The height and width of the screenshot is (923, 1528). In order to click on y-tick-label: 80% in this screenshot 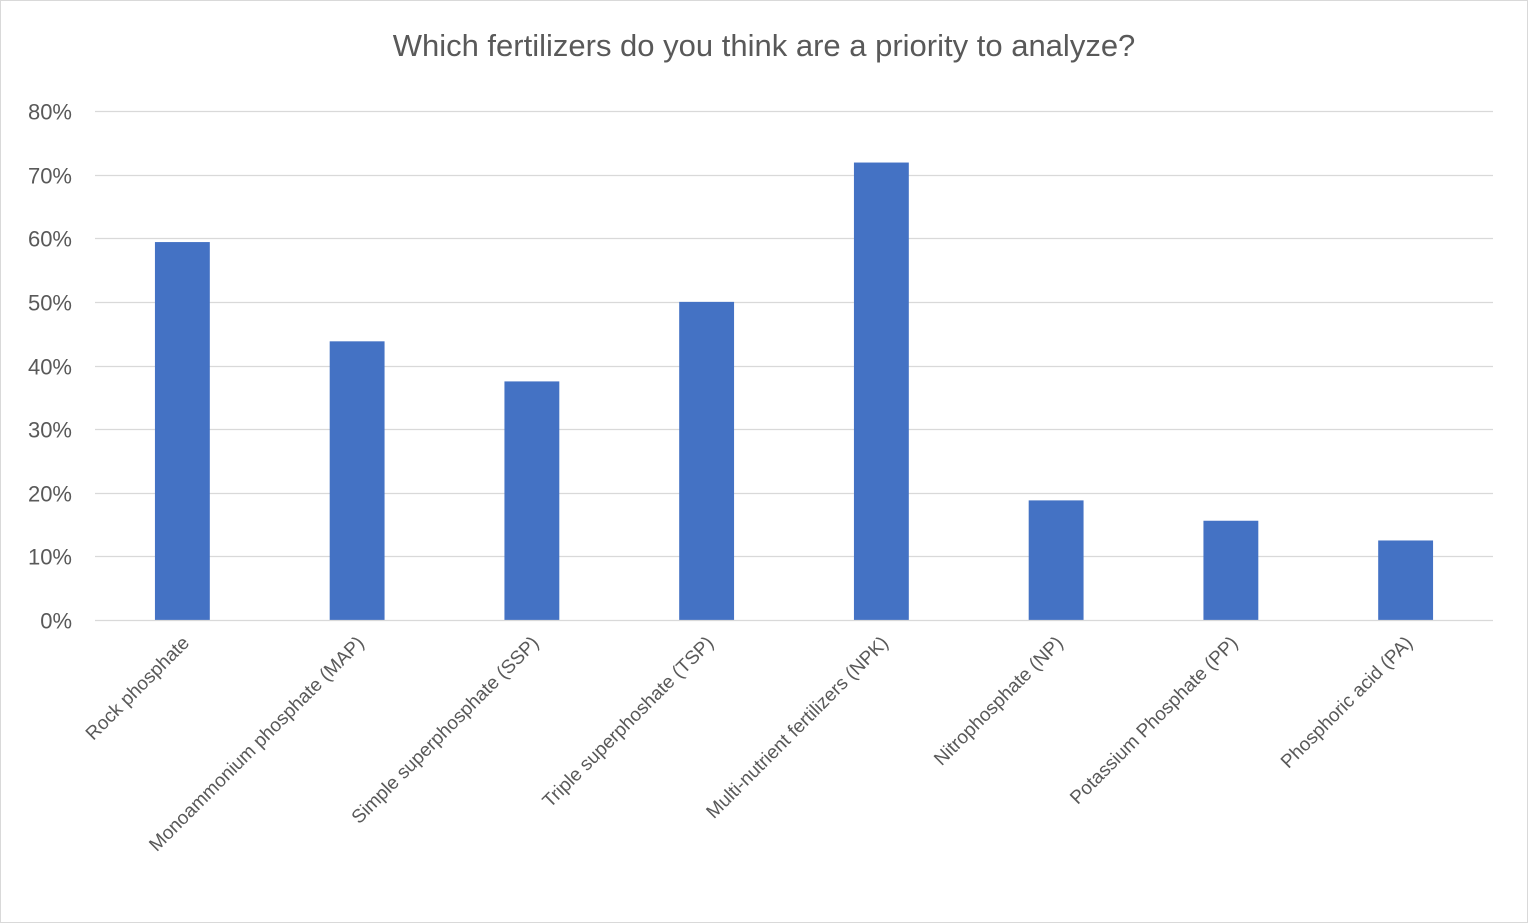, I will do `click(50, 112)`.